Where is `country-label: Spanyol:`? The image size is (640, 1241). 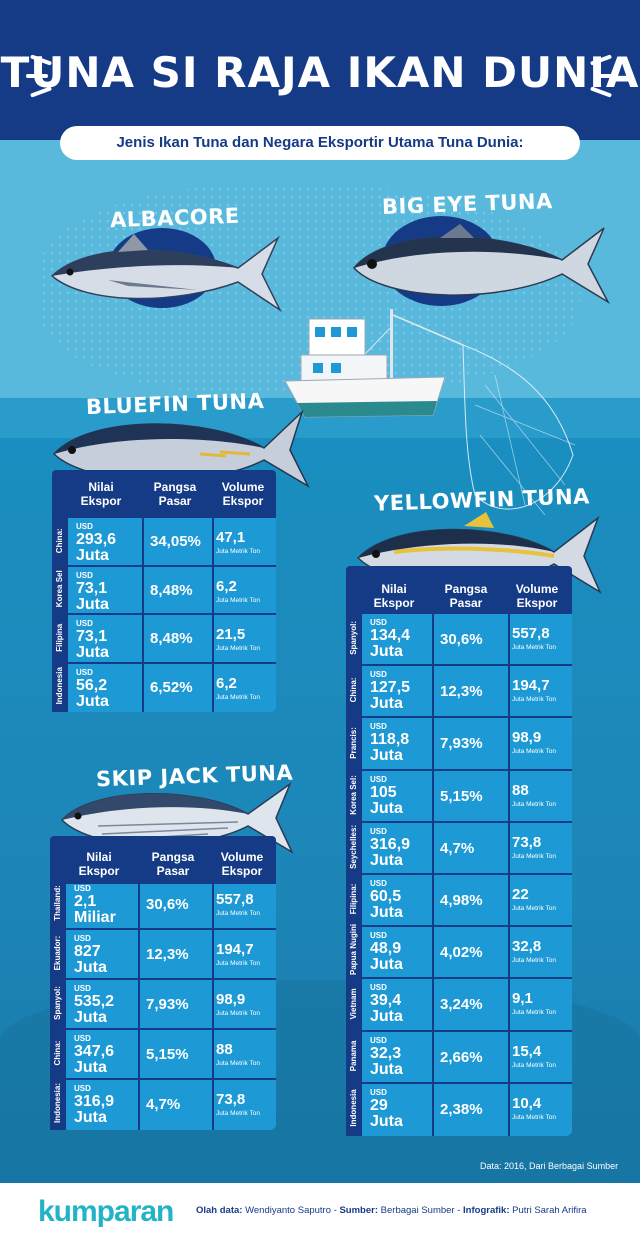 country-label: Spanyol: is located at coordinates (57, 1003).